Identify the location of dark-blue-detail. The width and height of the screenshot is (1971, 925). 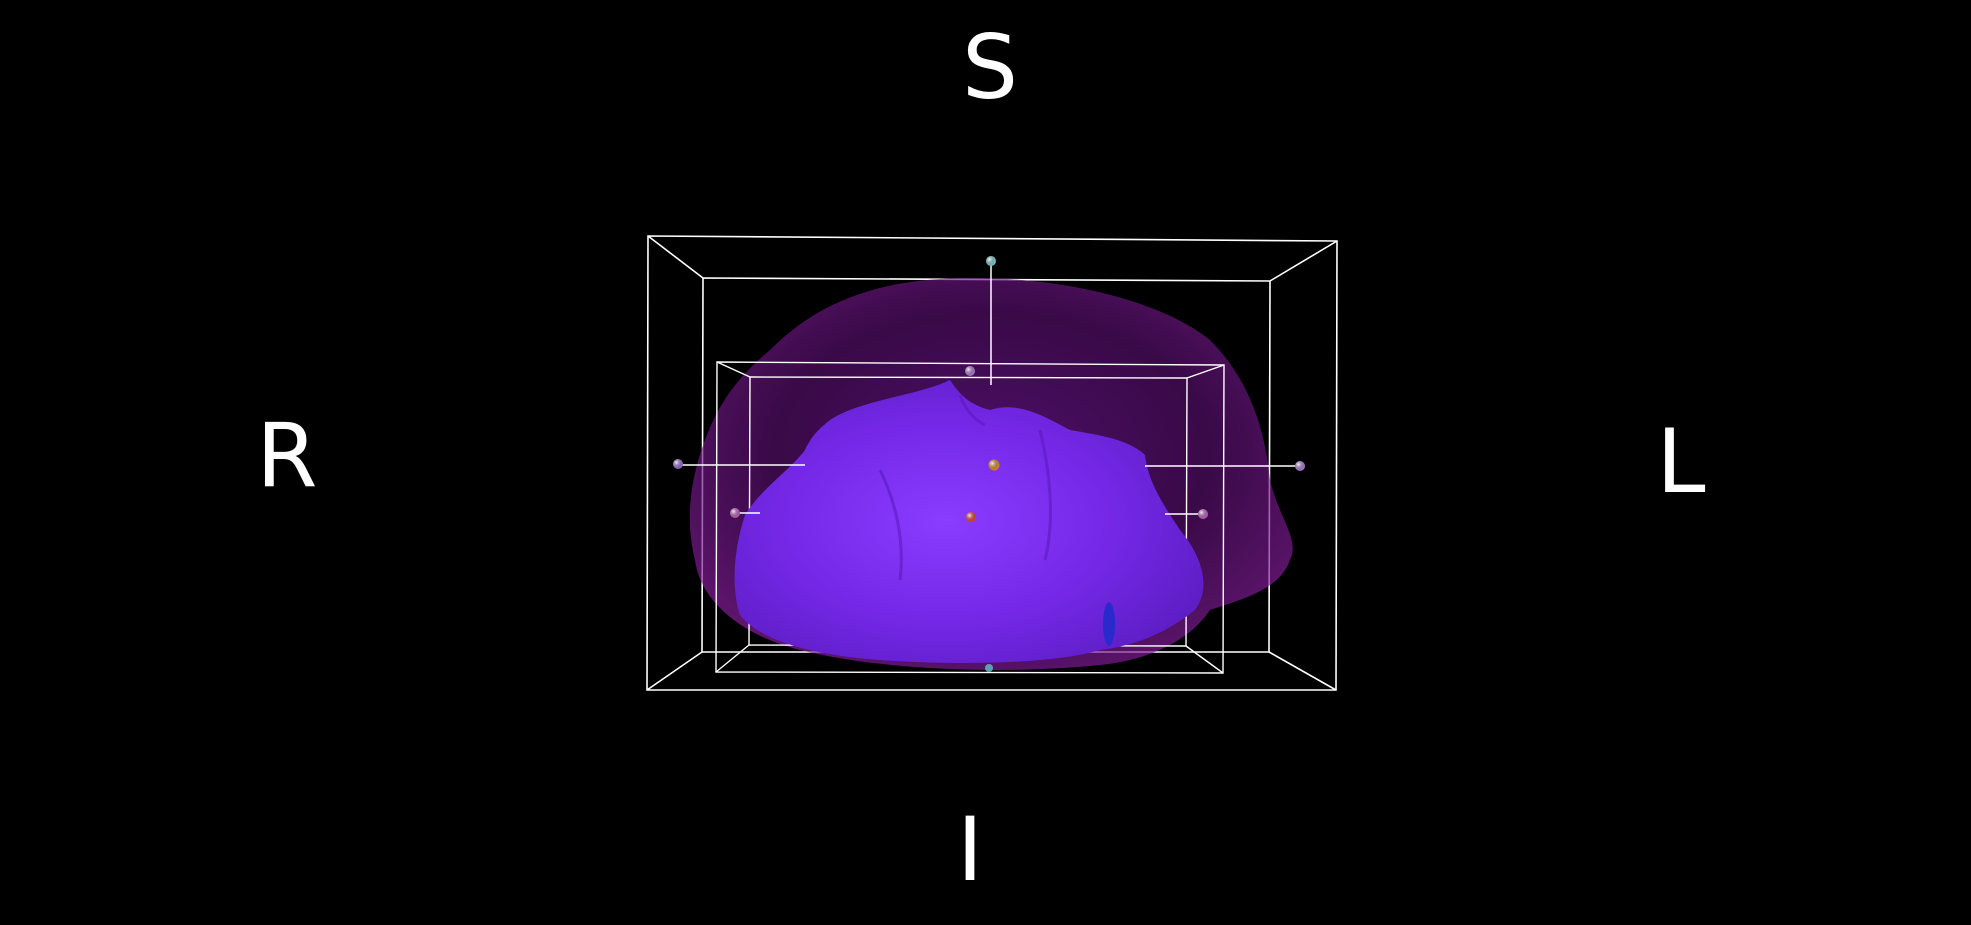
(1109, 624).